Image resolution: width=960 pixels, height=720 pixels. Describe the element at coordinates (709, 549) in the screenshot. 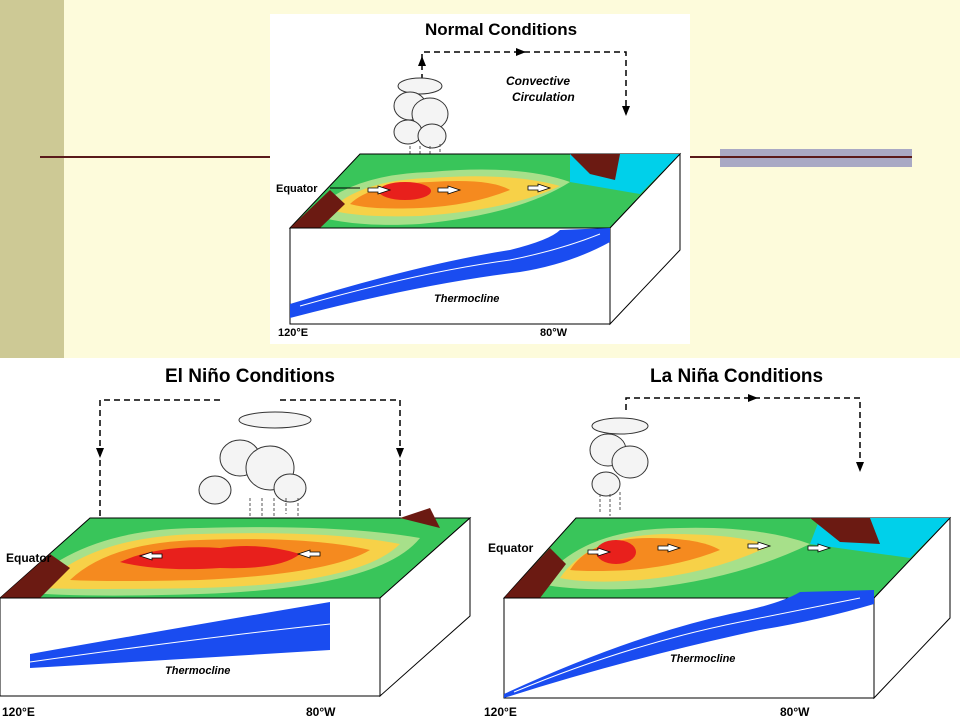

I see `strong-trade-wind-arrows` at that location.